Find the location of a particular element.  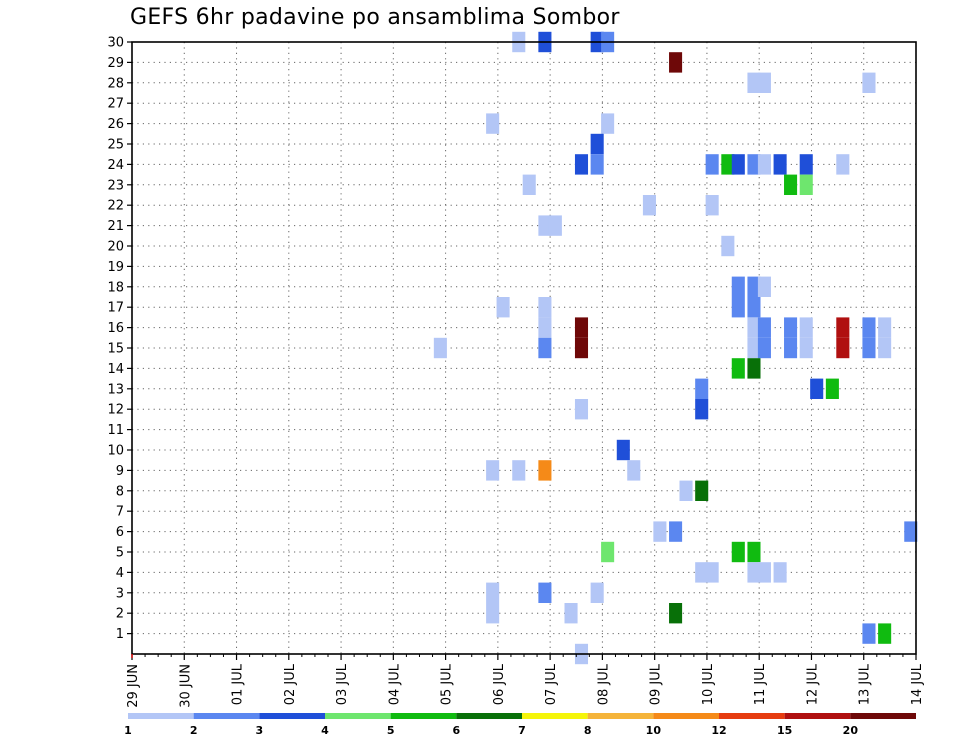

y-tick-label: 2 is located at coordinates (120, 614).